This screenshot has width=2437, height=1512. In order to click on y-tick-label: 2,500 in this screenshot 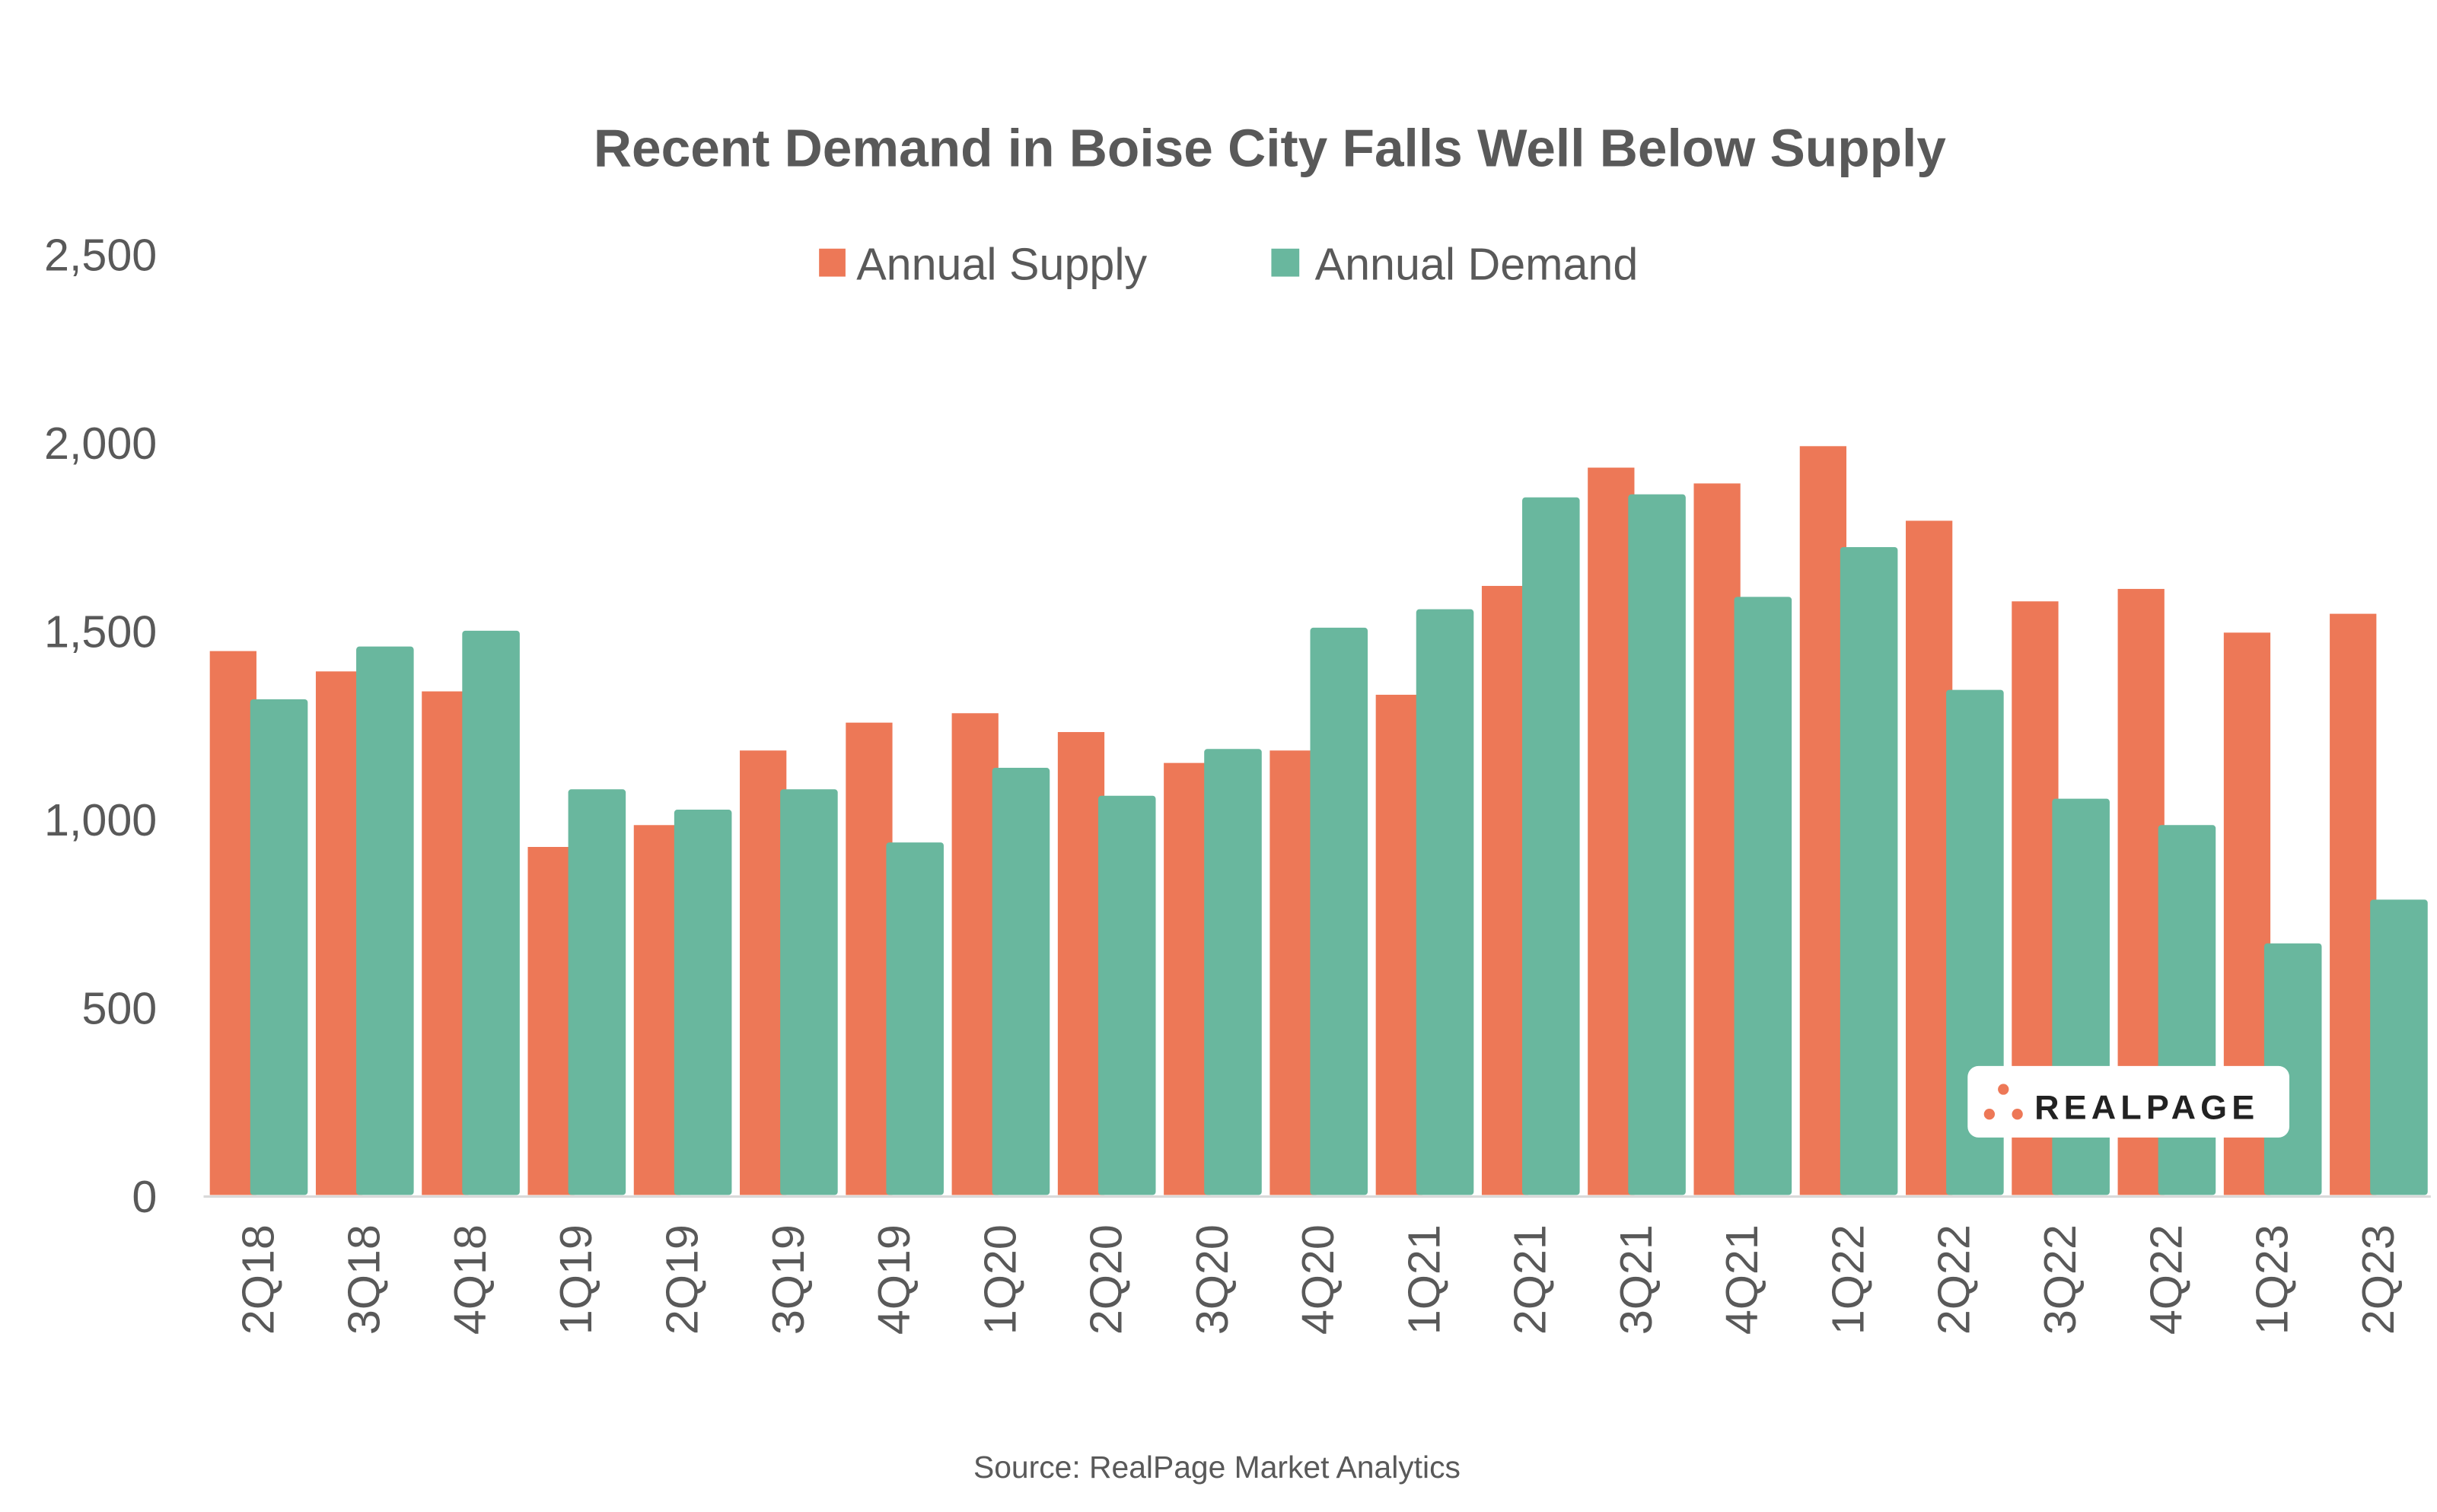, I will do `click(100, 254)`.